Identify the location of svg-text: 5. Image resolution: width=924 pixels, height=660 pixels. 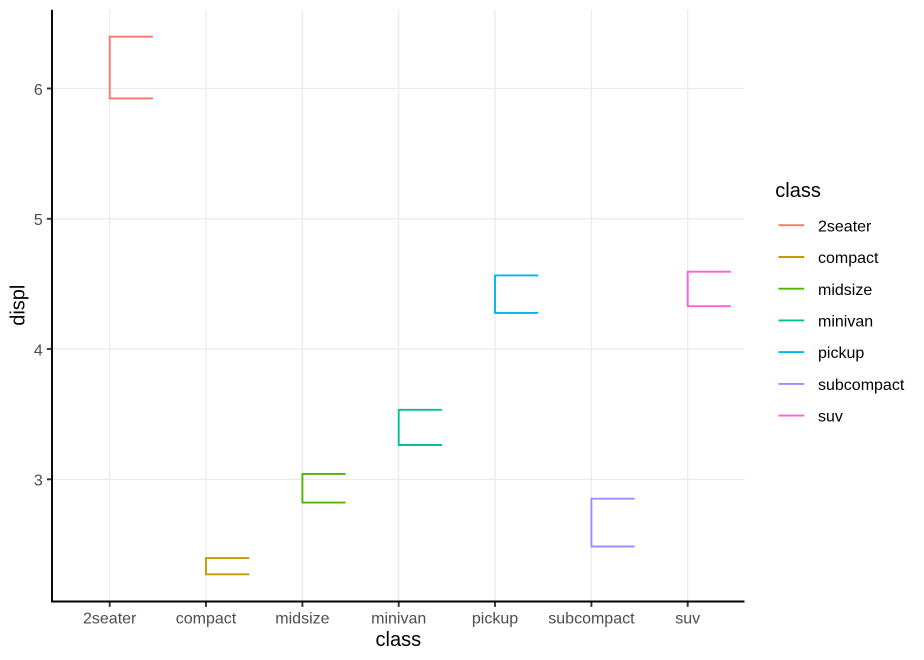
(38, 220).